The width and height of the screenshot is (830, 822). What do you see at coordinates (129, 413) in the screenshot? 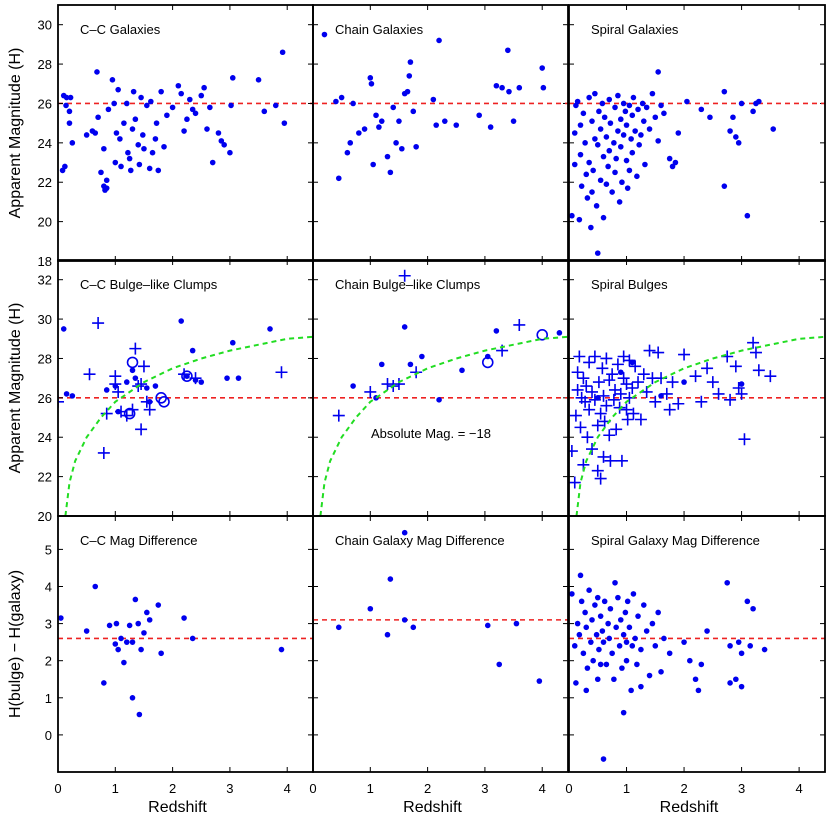
I see `open-point` at bounding box center [129, 413].